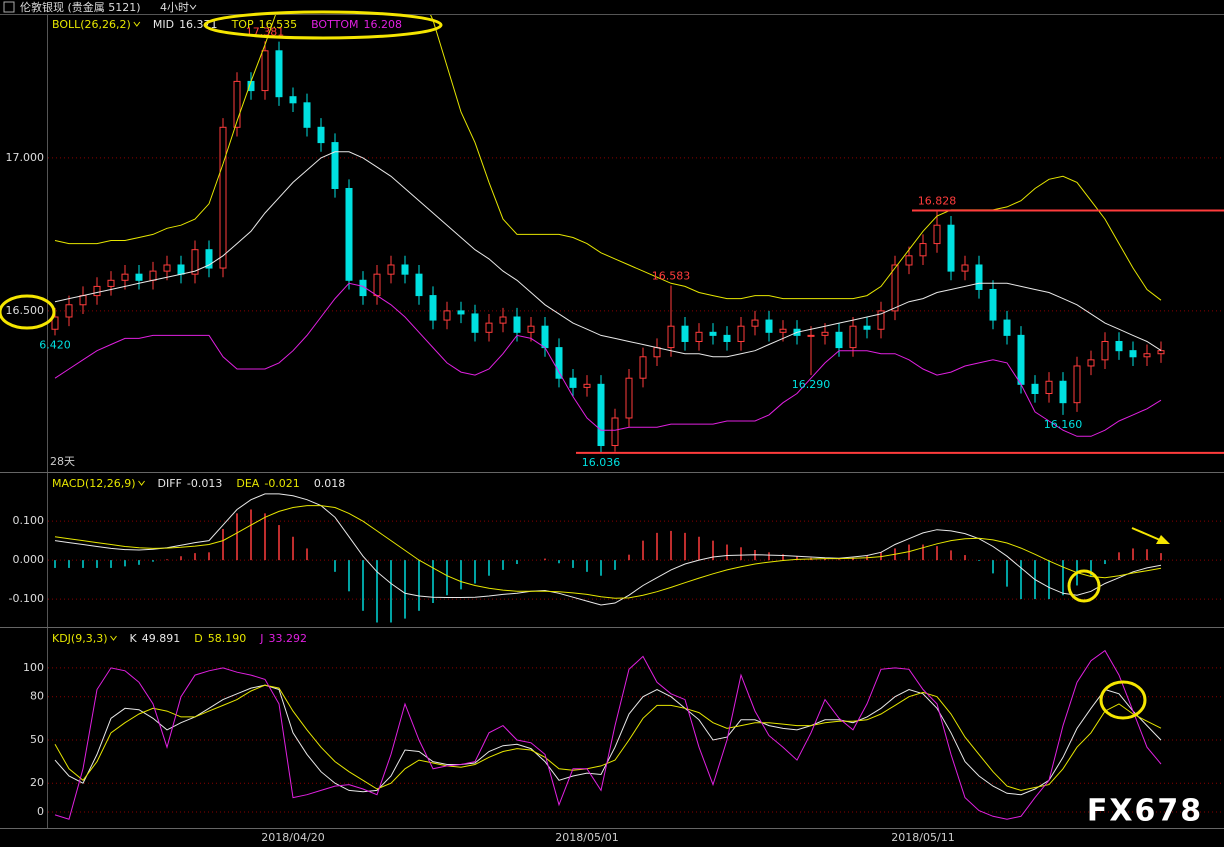 The width and height of the screenshot is (1224, 847). Describe the element at coordinates (26, 598) in the screenshot. I see `y-tick-label: -0.100` at that location.